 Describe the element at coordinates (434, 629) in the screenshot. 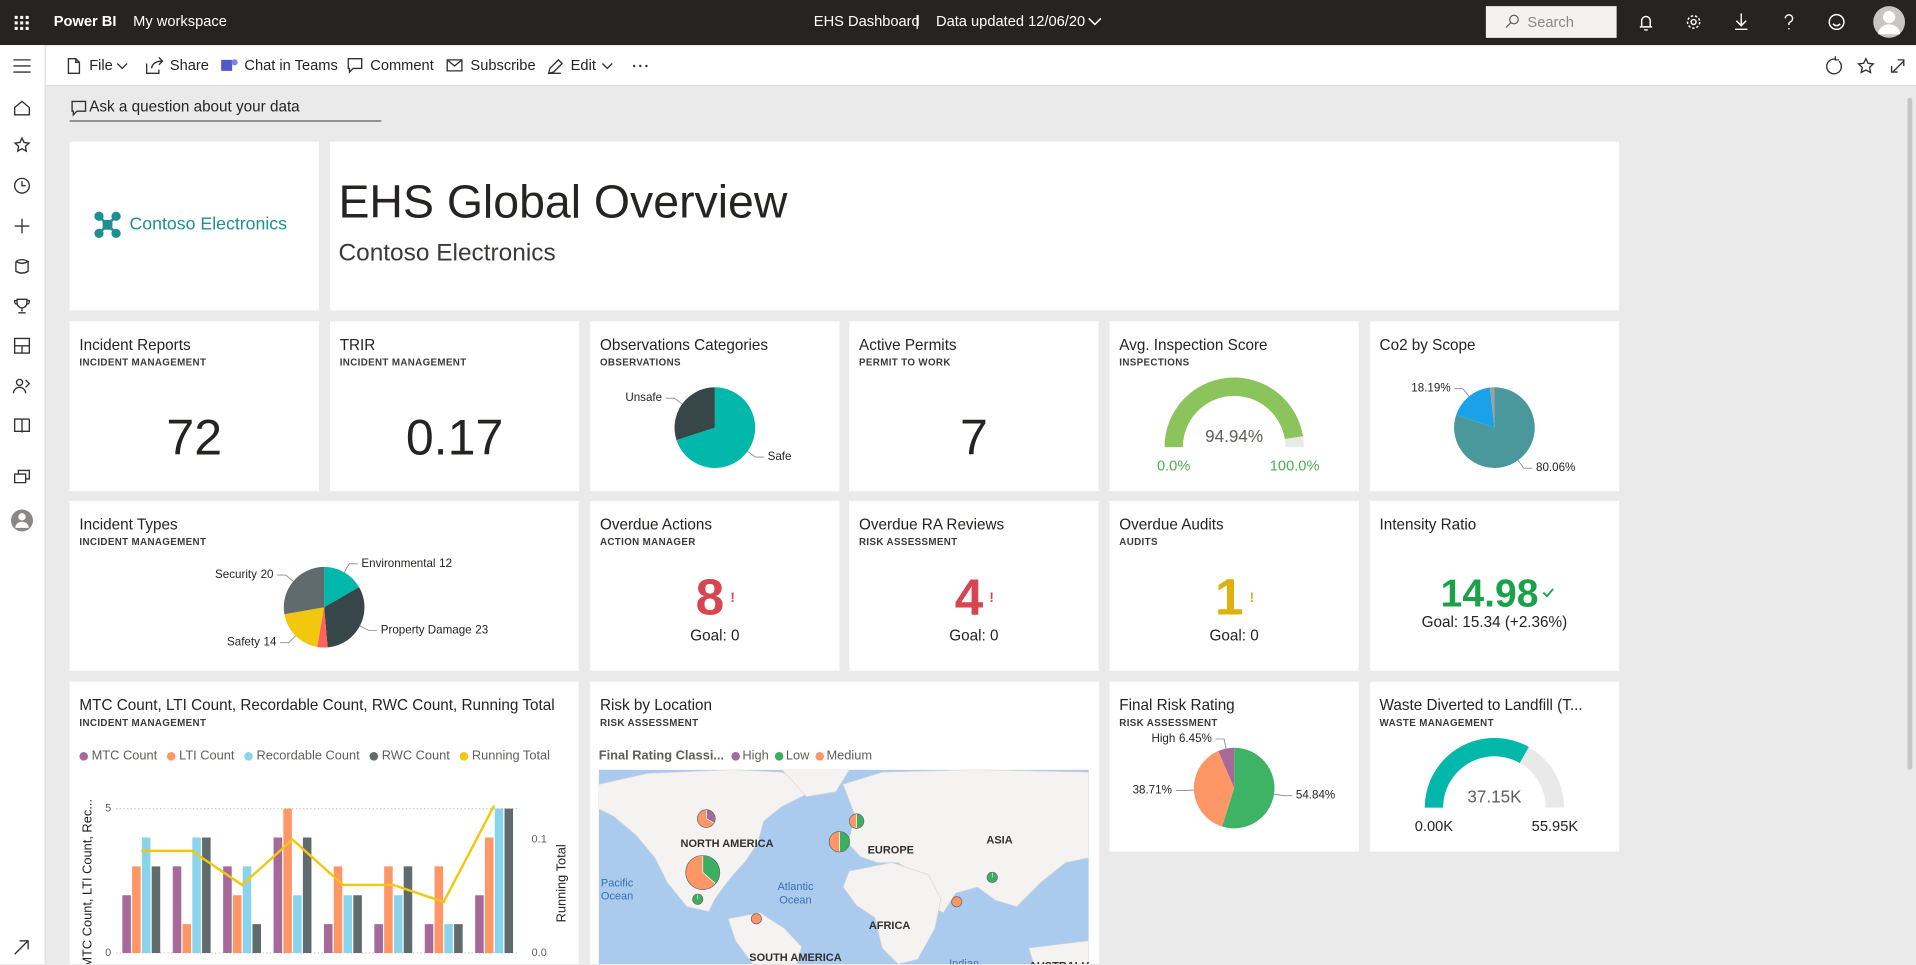

I see `data-label: Property Damage 23` at that location.